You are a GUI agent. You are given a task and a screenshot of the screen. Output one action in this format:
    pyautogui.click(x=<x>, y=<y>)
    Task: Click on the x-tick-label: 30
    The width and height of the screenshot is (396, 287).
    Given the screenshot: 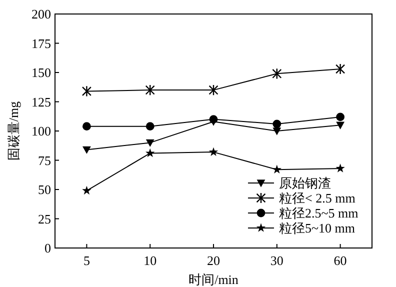 What is the action you would take?
    pyautogui.click(x=277, y=260)
    